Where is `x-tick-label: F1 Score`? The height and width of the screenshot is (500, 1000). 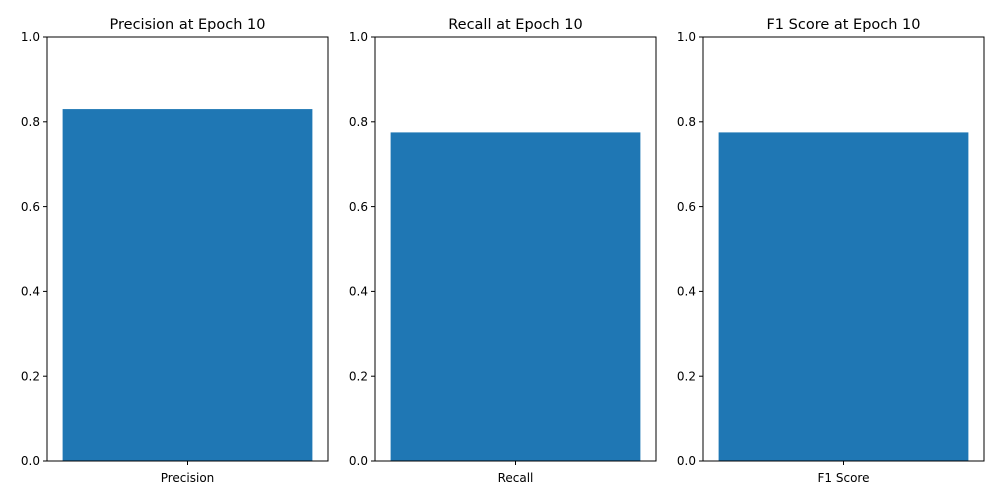
x-tick-label: F1 Score is located at coordinates (844, 478).